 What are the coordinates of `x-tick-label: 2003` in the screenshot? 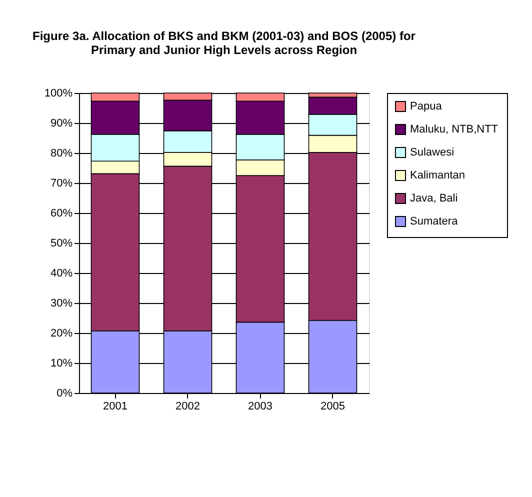 It's located at (260, 406).